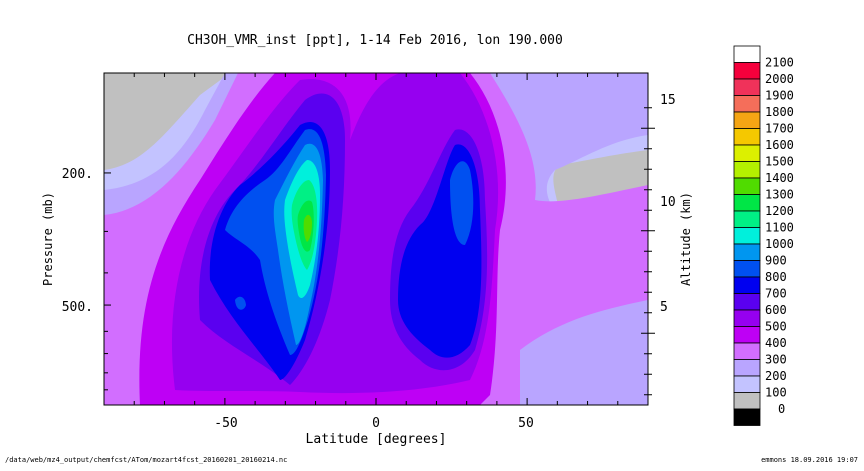  What do you see at coordinates (779, 129) in the screenshot?
I see `colorbar-label: 1700` at bounding box center [779, 129].